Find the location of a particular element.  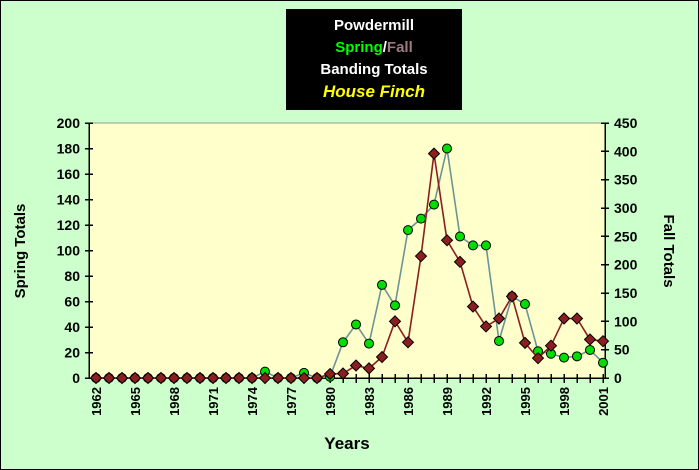

left-axis-tick-label: 0 is located at coordinates (76, 378).